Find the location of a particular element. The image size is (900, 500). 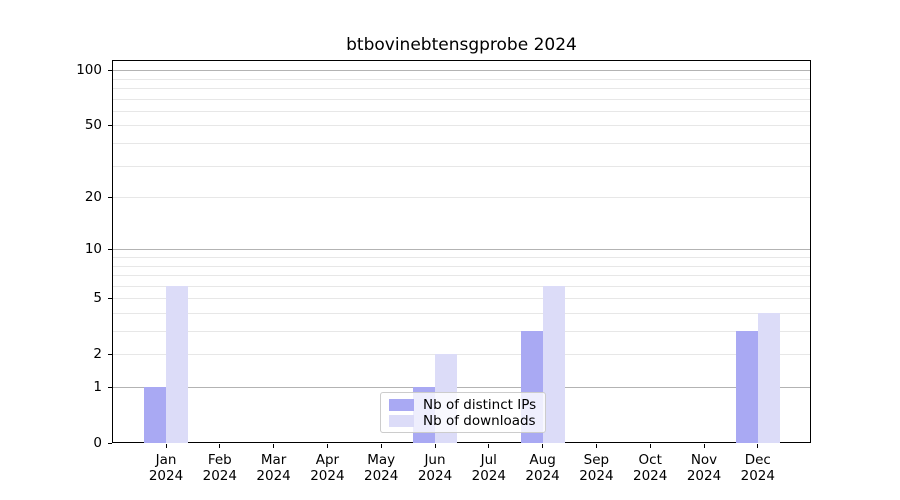

bar-ips-dec is located at coordinates (746, 387).